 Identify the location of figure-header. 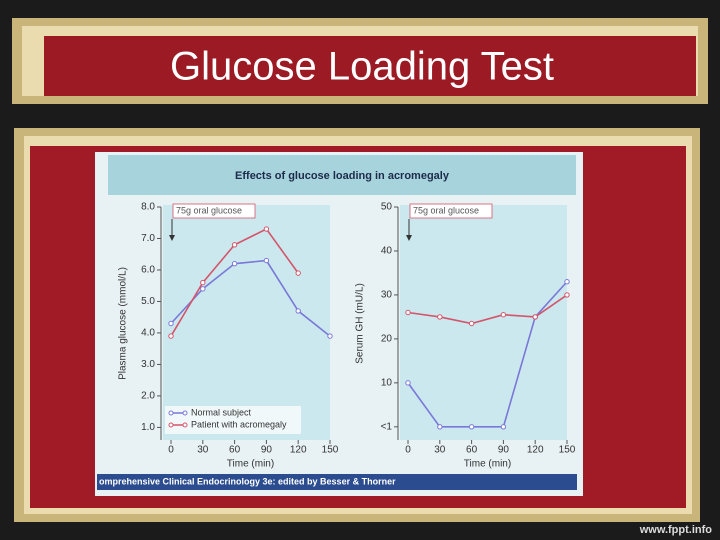
(342, 175).